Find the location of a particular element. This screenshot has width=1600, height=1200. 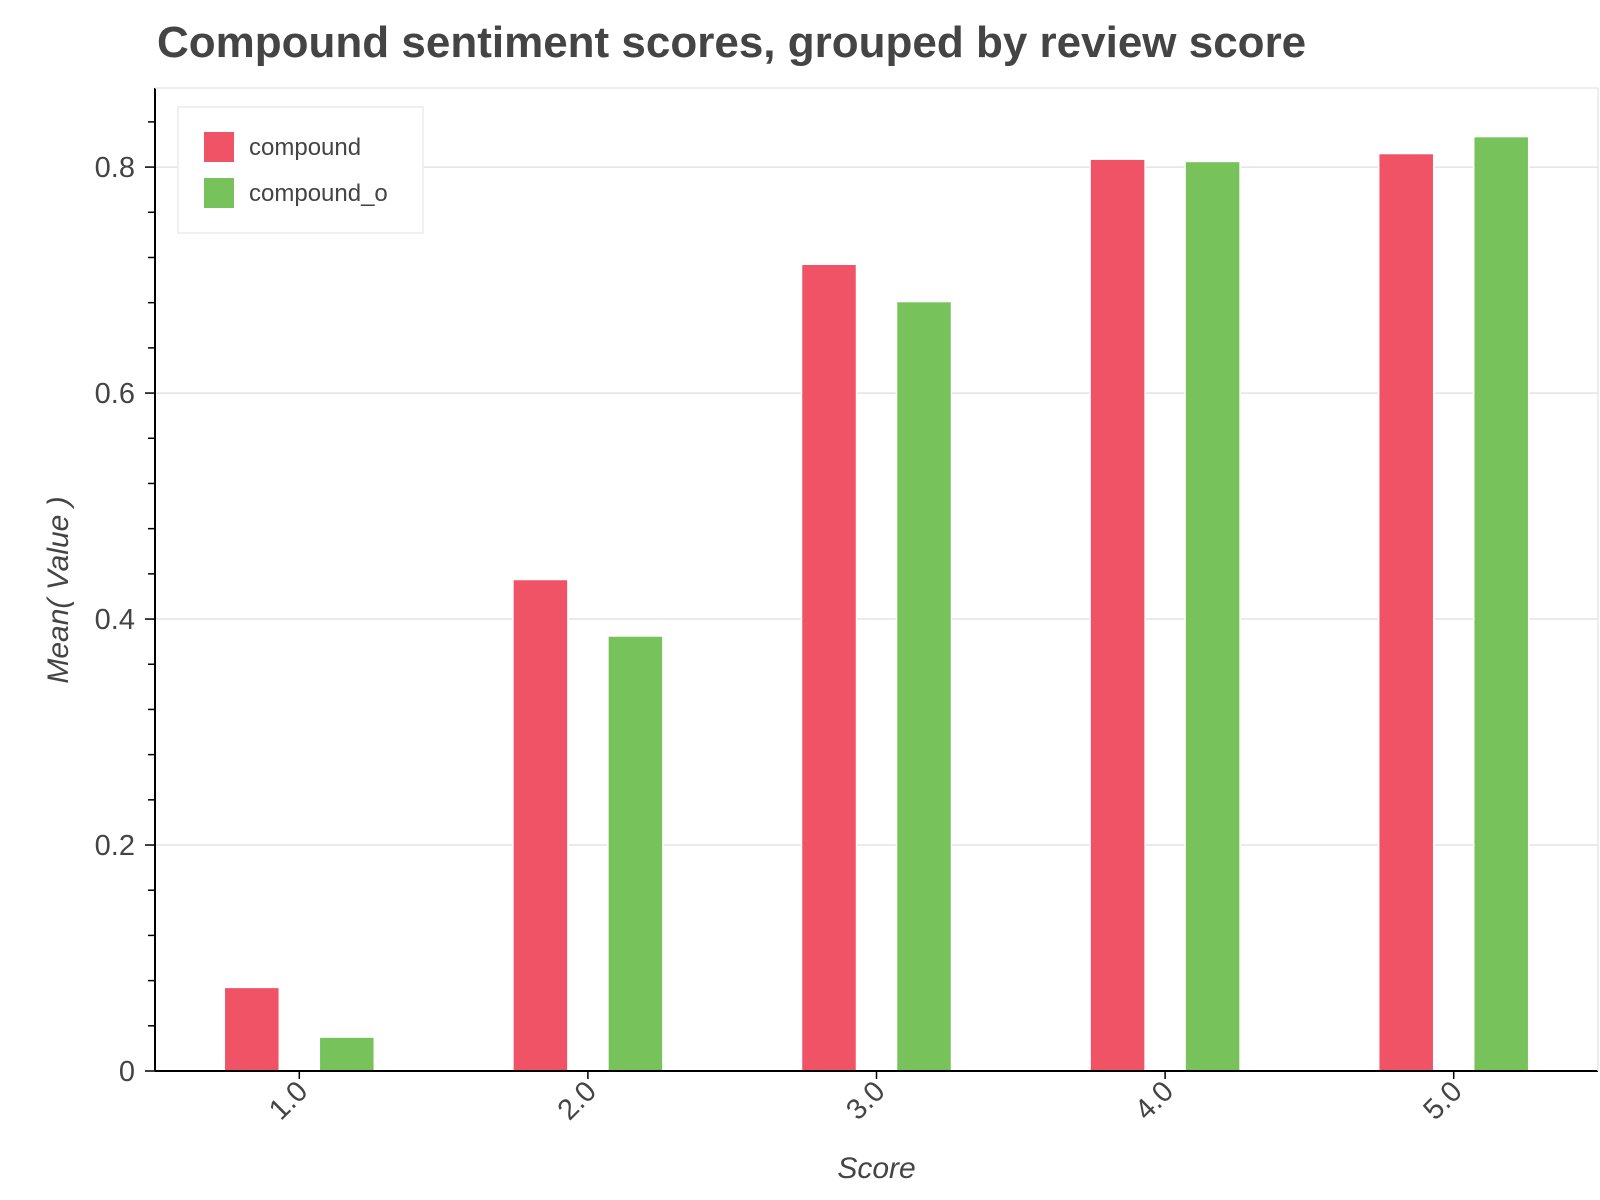

bar-compound_o-1.0 is located at coordinates (347, 1054).